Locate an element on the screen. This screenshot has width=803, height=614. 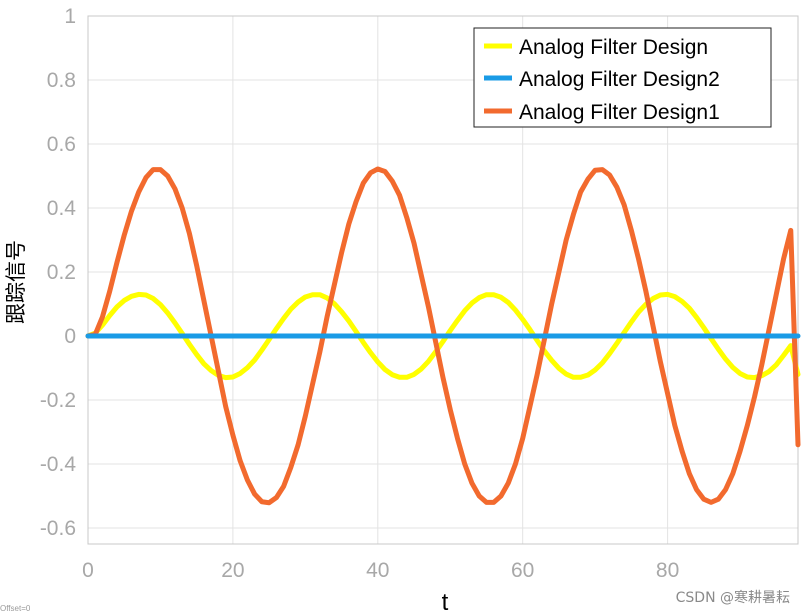
x-tick-label: 0 is located at coordinates (88, 570).